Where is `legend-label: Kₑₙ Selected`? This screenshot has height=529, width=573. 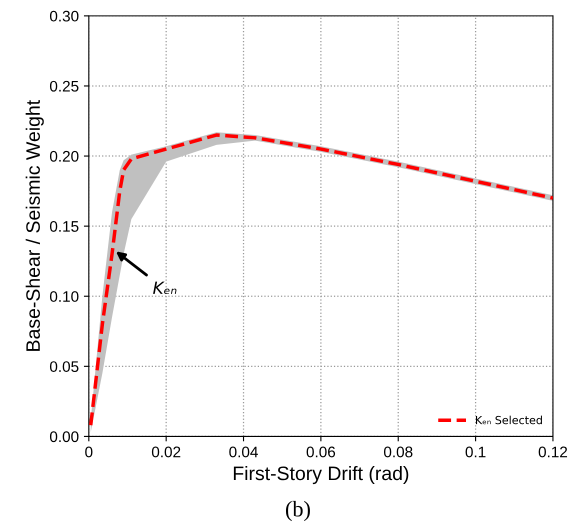 legend-label: Kₑₙ Selected is located at coordinates (509, 420).